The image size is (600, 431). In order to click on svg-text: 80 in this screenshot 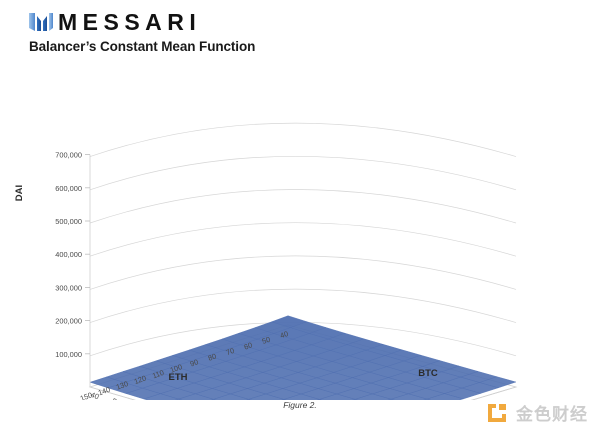, I will do `click(212, 357)`.